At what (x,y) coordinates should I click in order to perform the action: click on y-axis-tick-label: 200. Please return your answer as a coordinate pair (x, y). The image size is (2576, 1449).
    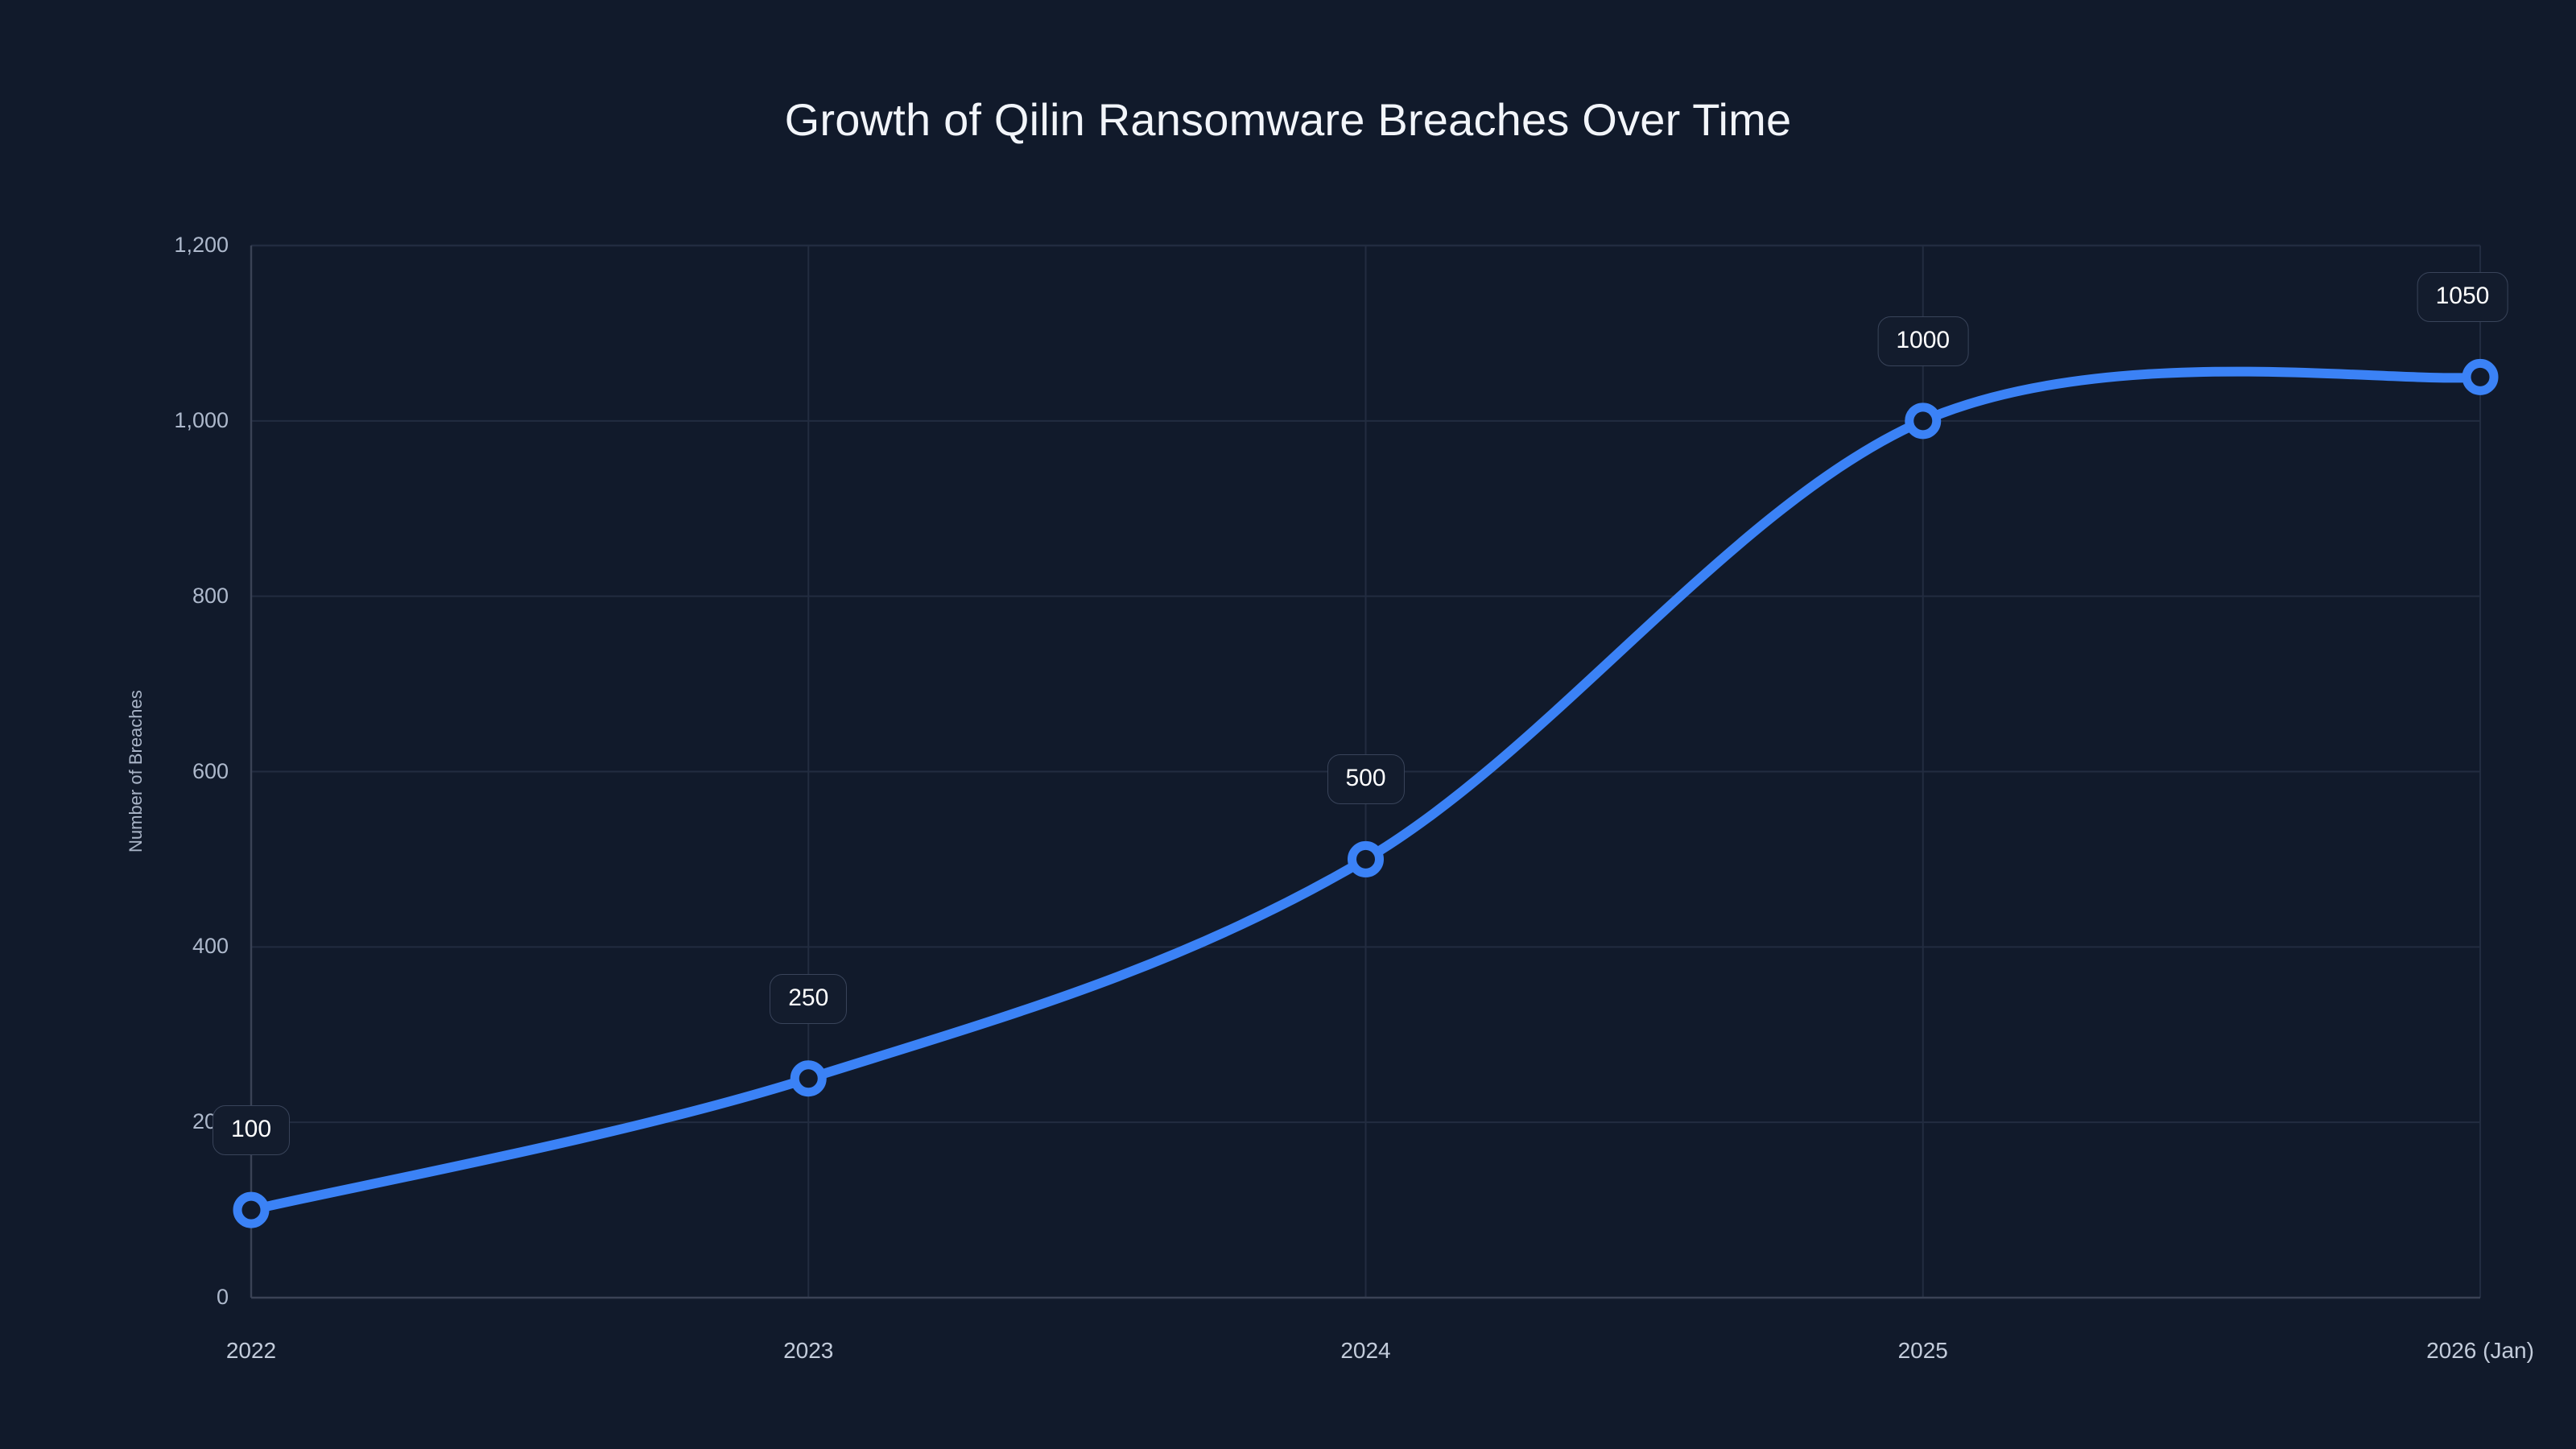
    Looking at the image, I should click on (211, 1121).